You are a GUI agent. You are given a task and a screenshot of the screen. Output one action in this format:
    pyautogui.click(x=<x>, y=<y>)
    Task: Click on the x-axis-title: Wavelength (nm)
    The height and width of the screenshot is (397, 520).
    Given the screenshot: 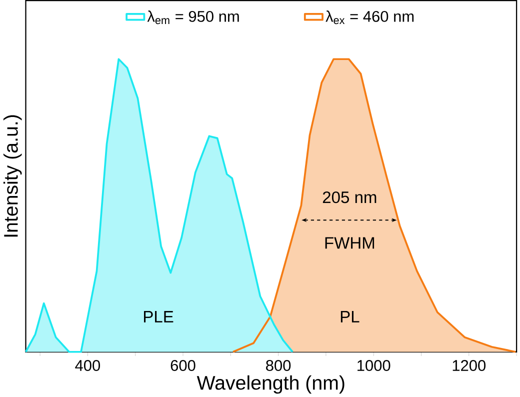 What is the action you would take?
    pyautogui.click(x=270, y=384)
    